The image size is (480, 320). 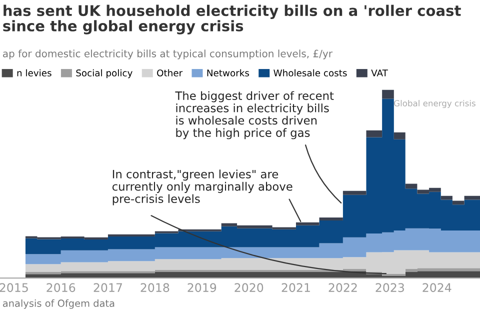 I want to click on x-tick-label: 2016, so click(x=61, y=287).